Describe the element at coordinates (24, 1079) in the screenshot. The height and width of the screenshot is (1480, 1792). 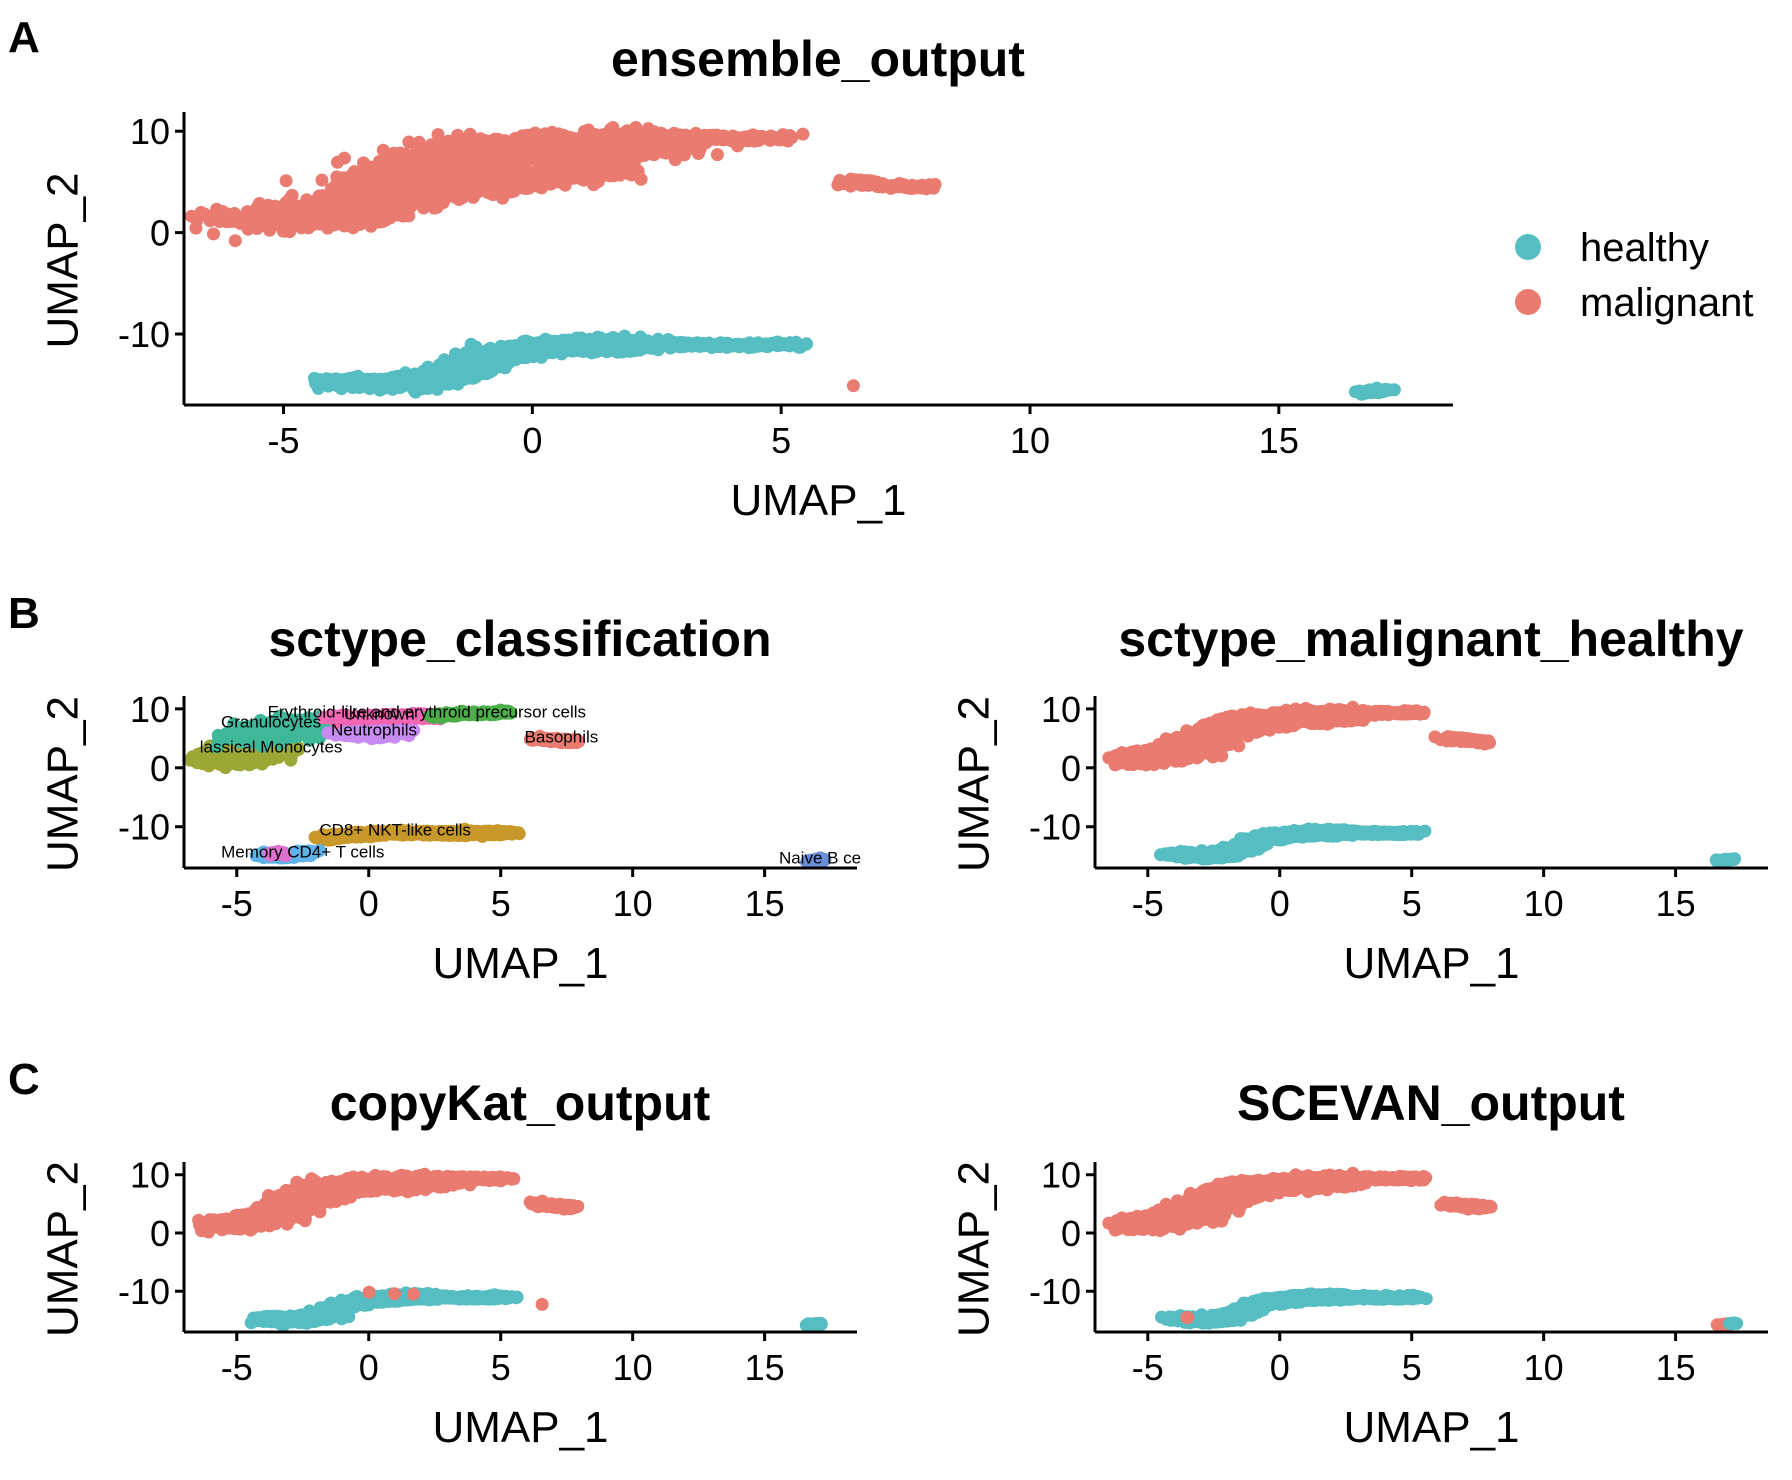
I see `panel-letter-c: C` at that location.